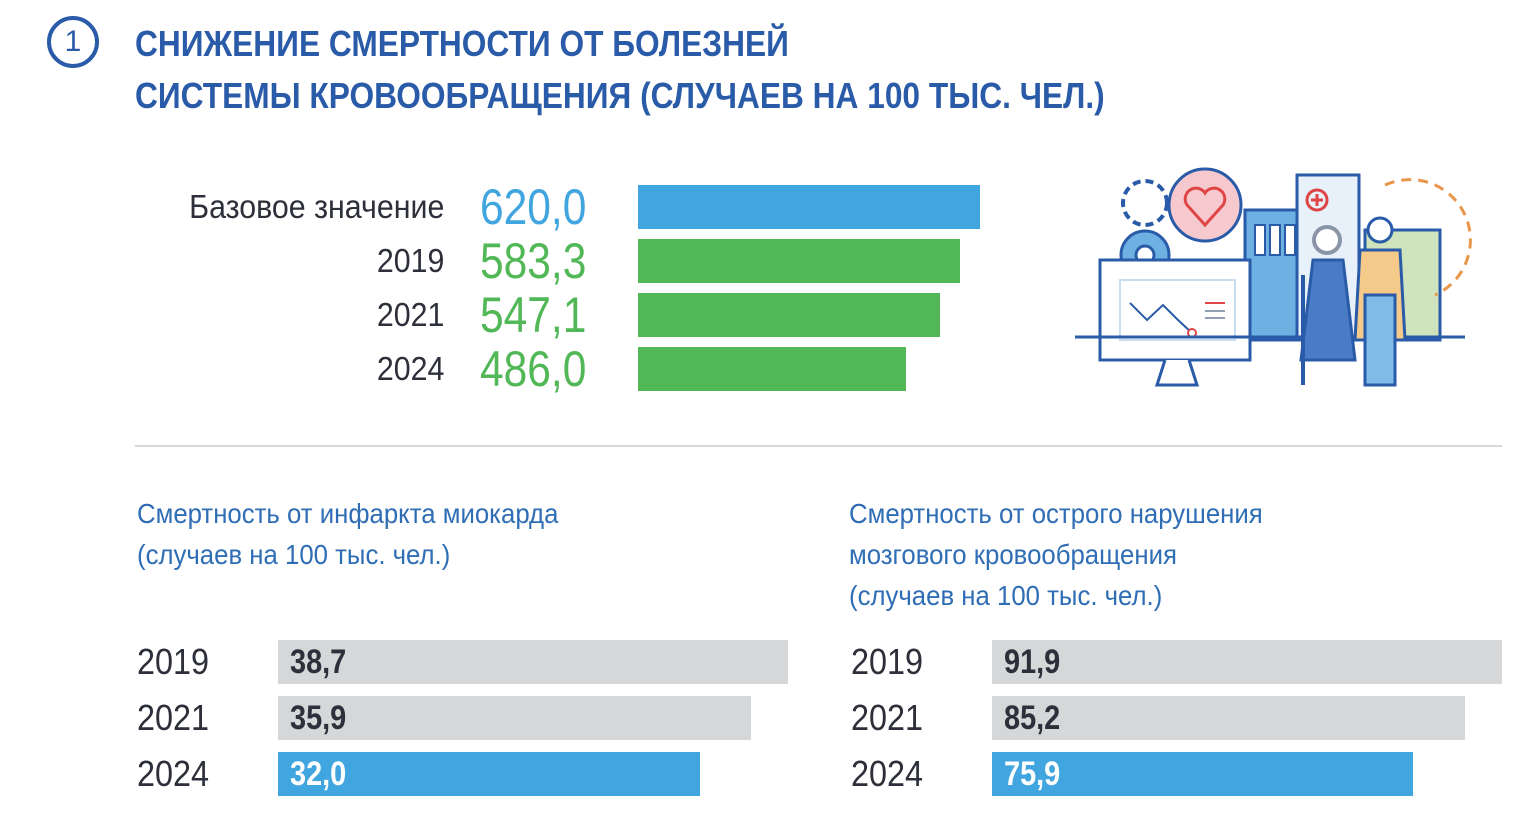 This screenshot has height=821, width=1526. Describe the element at coordinates (533, 207) in the screenshot. I see `main-value-label: 620,0` at that location.